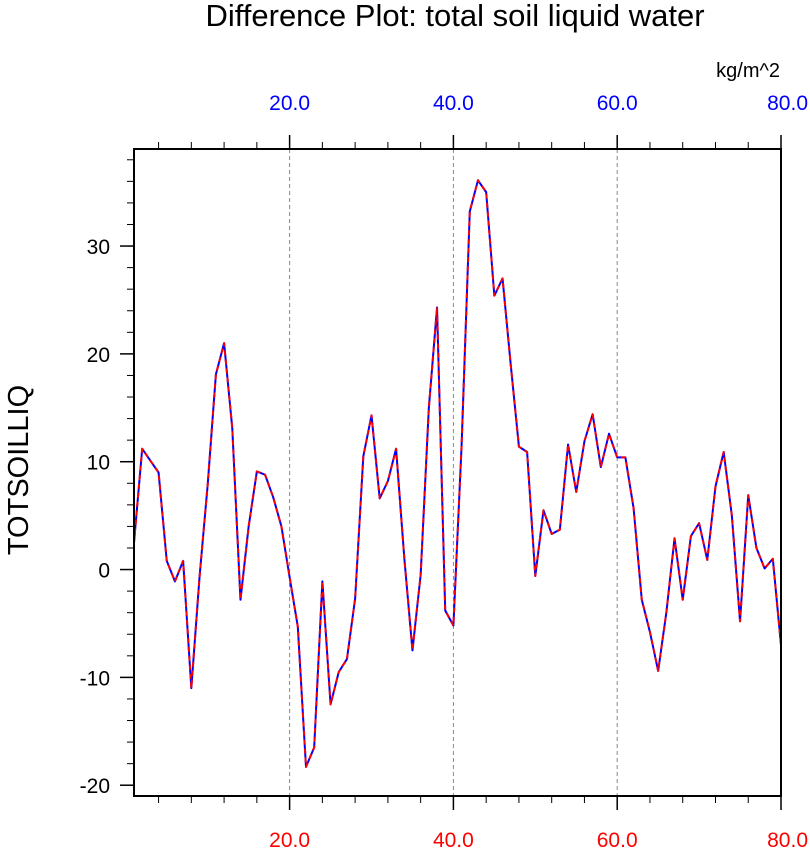 This screenshot has width=810, height=856. What do you see at coordinates (289, 840) in the screenshot?
I see `x-tick-label-bottom: 20.0` at bounding box center [289, 840].